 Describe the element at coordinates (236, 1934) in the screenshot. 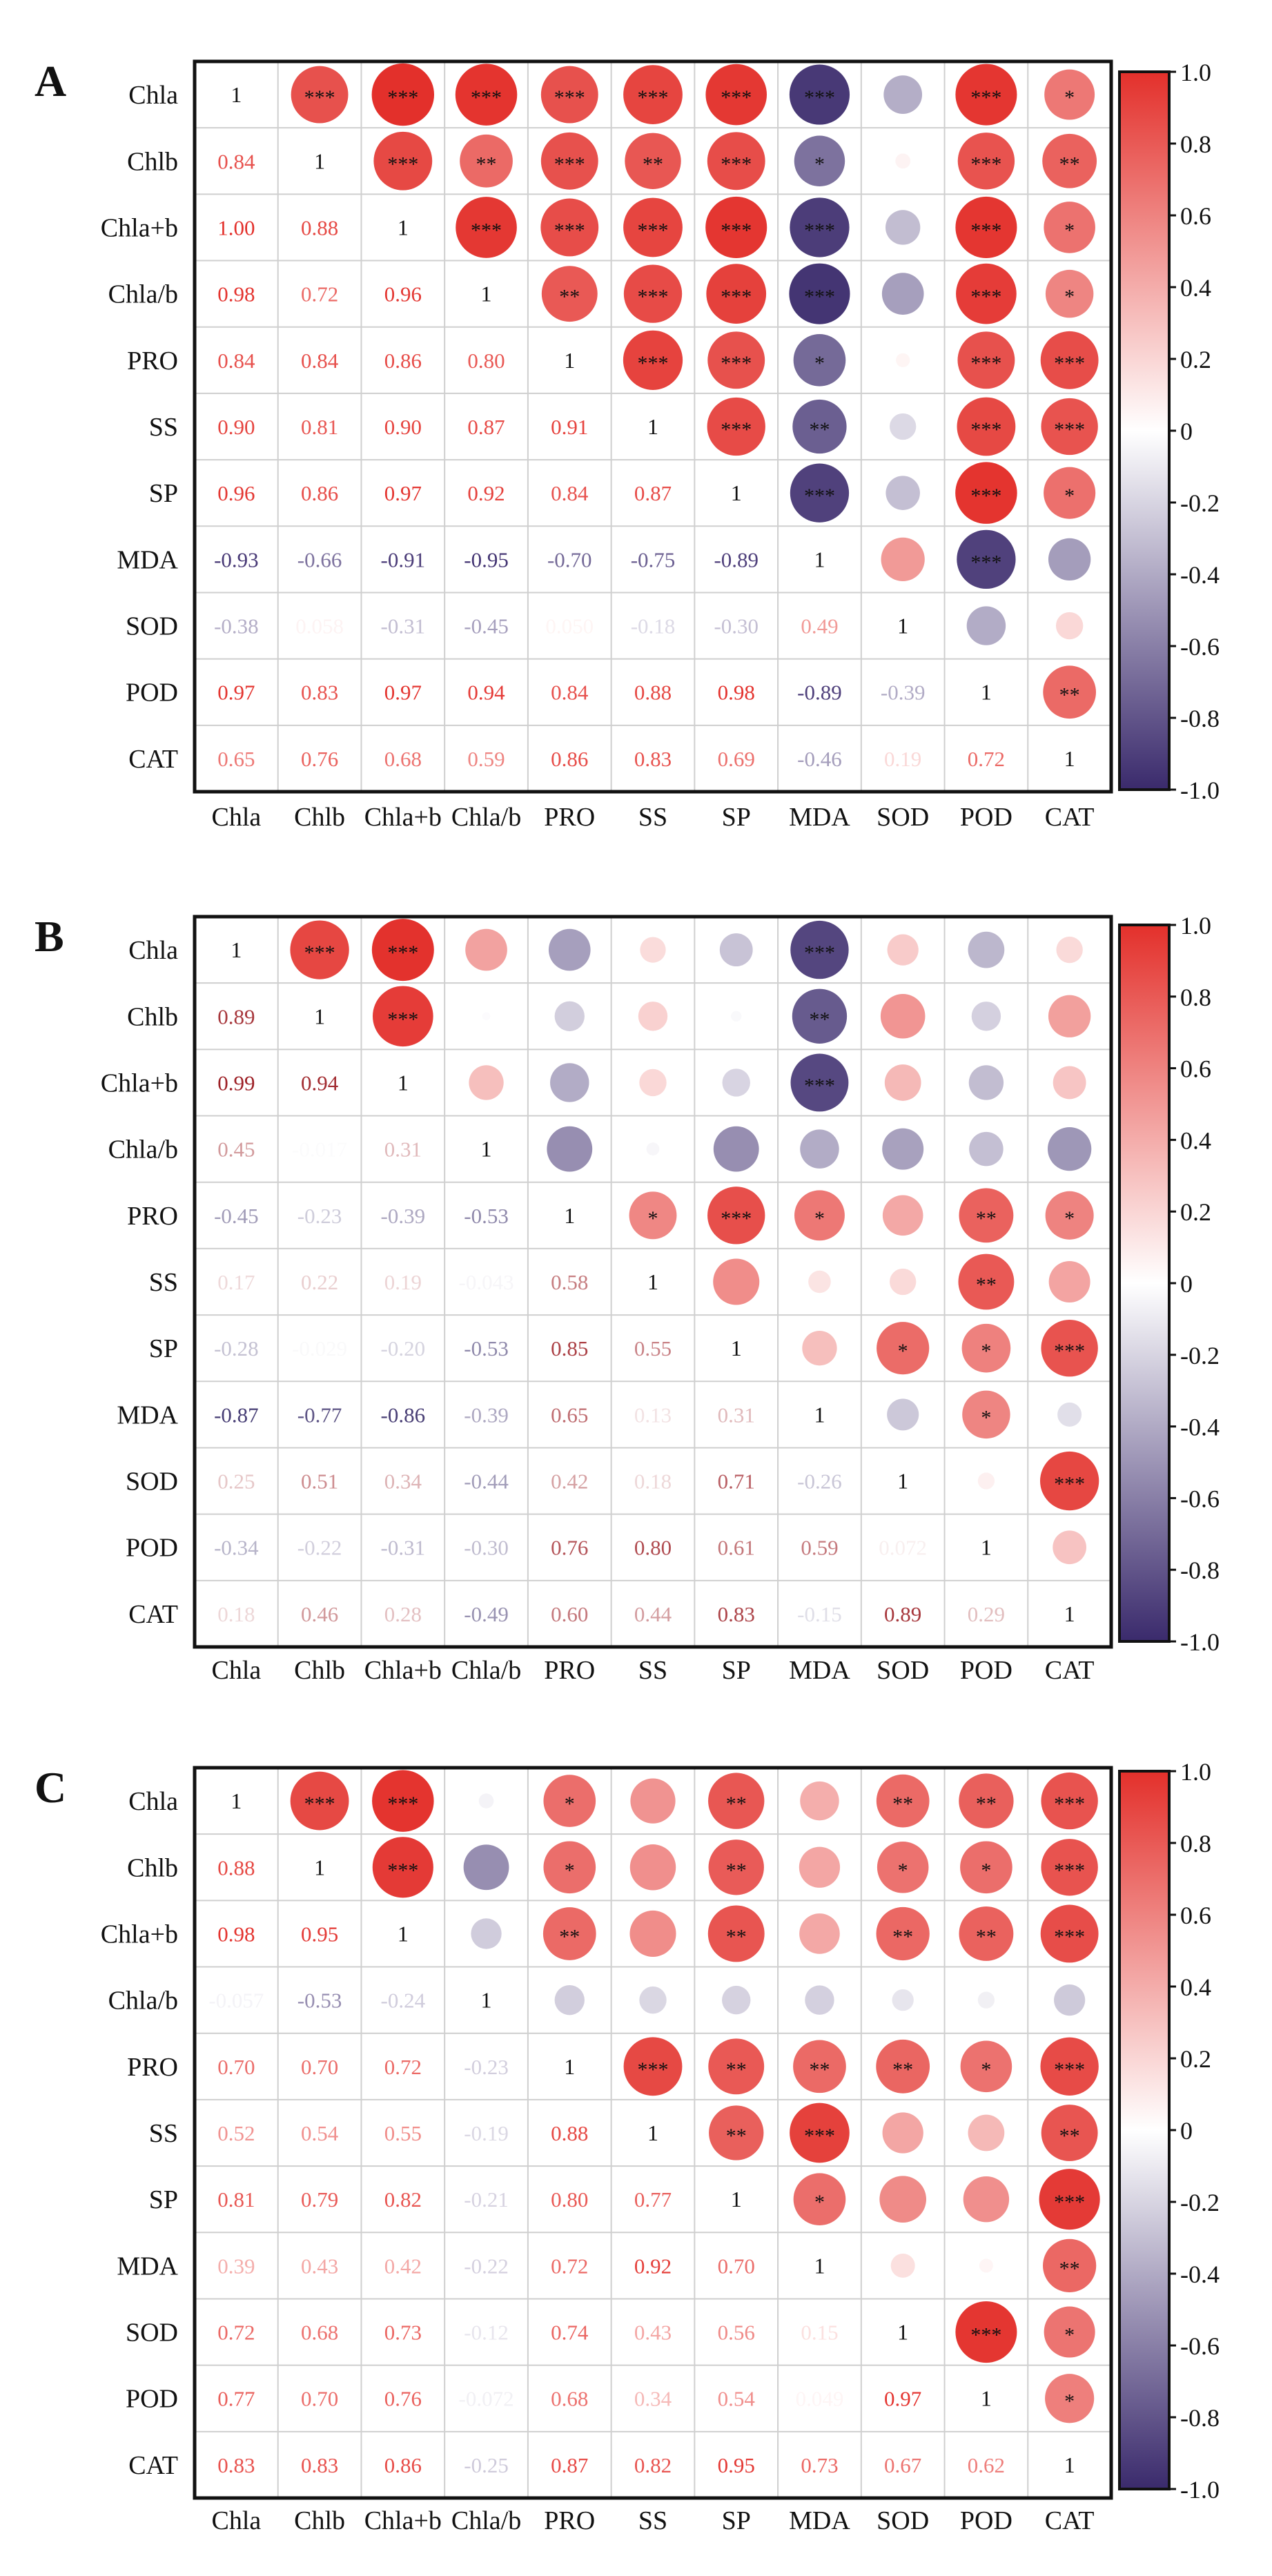

I see `correlation-value: 0.98` at that location.